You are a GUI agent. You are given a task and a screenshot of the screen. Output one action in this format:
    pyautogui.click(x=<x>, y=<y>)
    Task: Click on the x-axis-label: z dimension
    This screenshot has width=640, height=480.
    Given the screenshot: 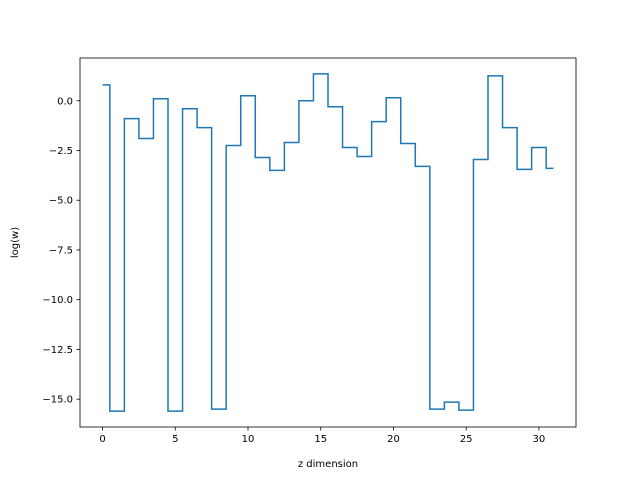 What is the action you would take?
    pyautogui.click(x=328, y=464)
    